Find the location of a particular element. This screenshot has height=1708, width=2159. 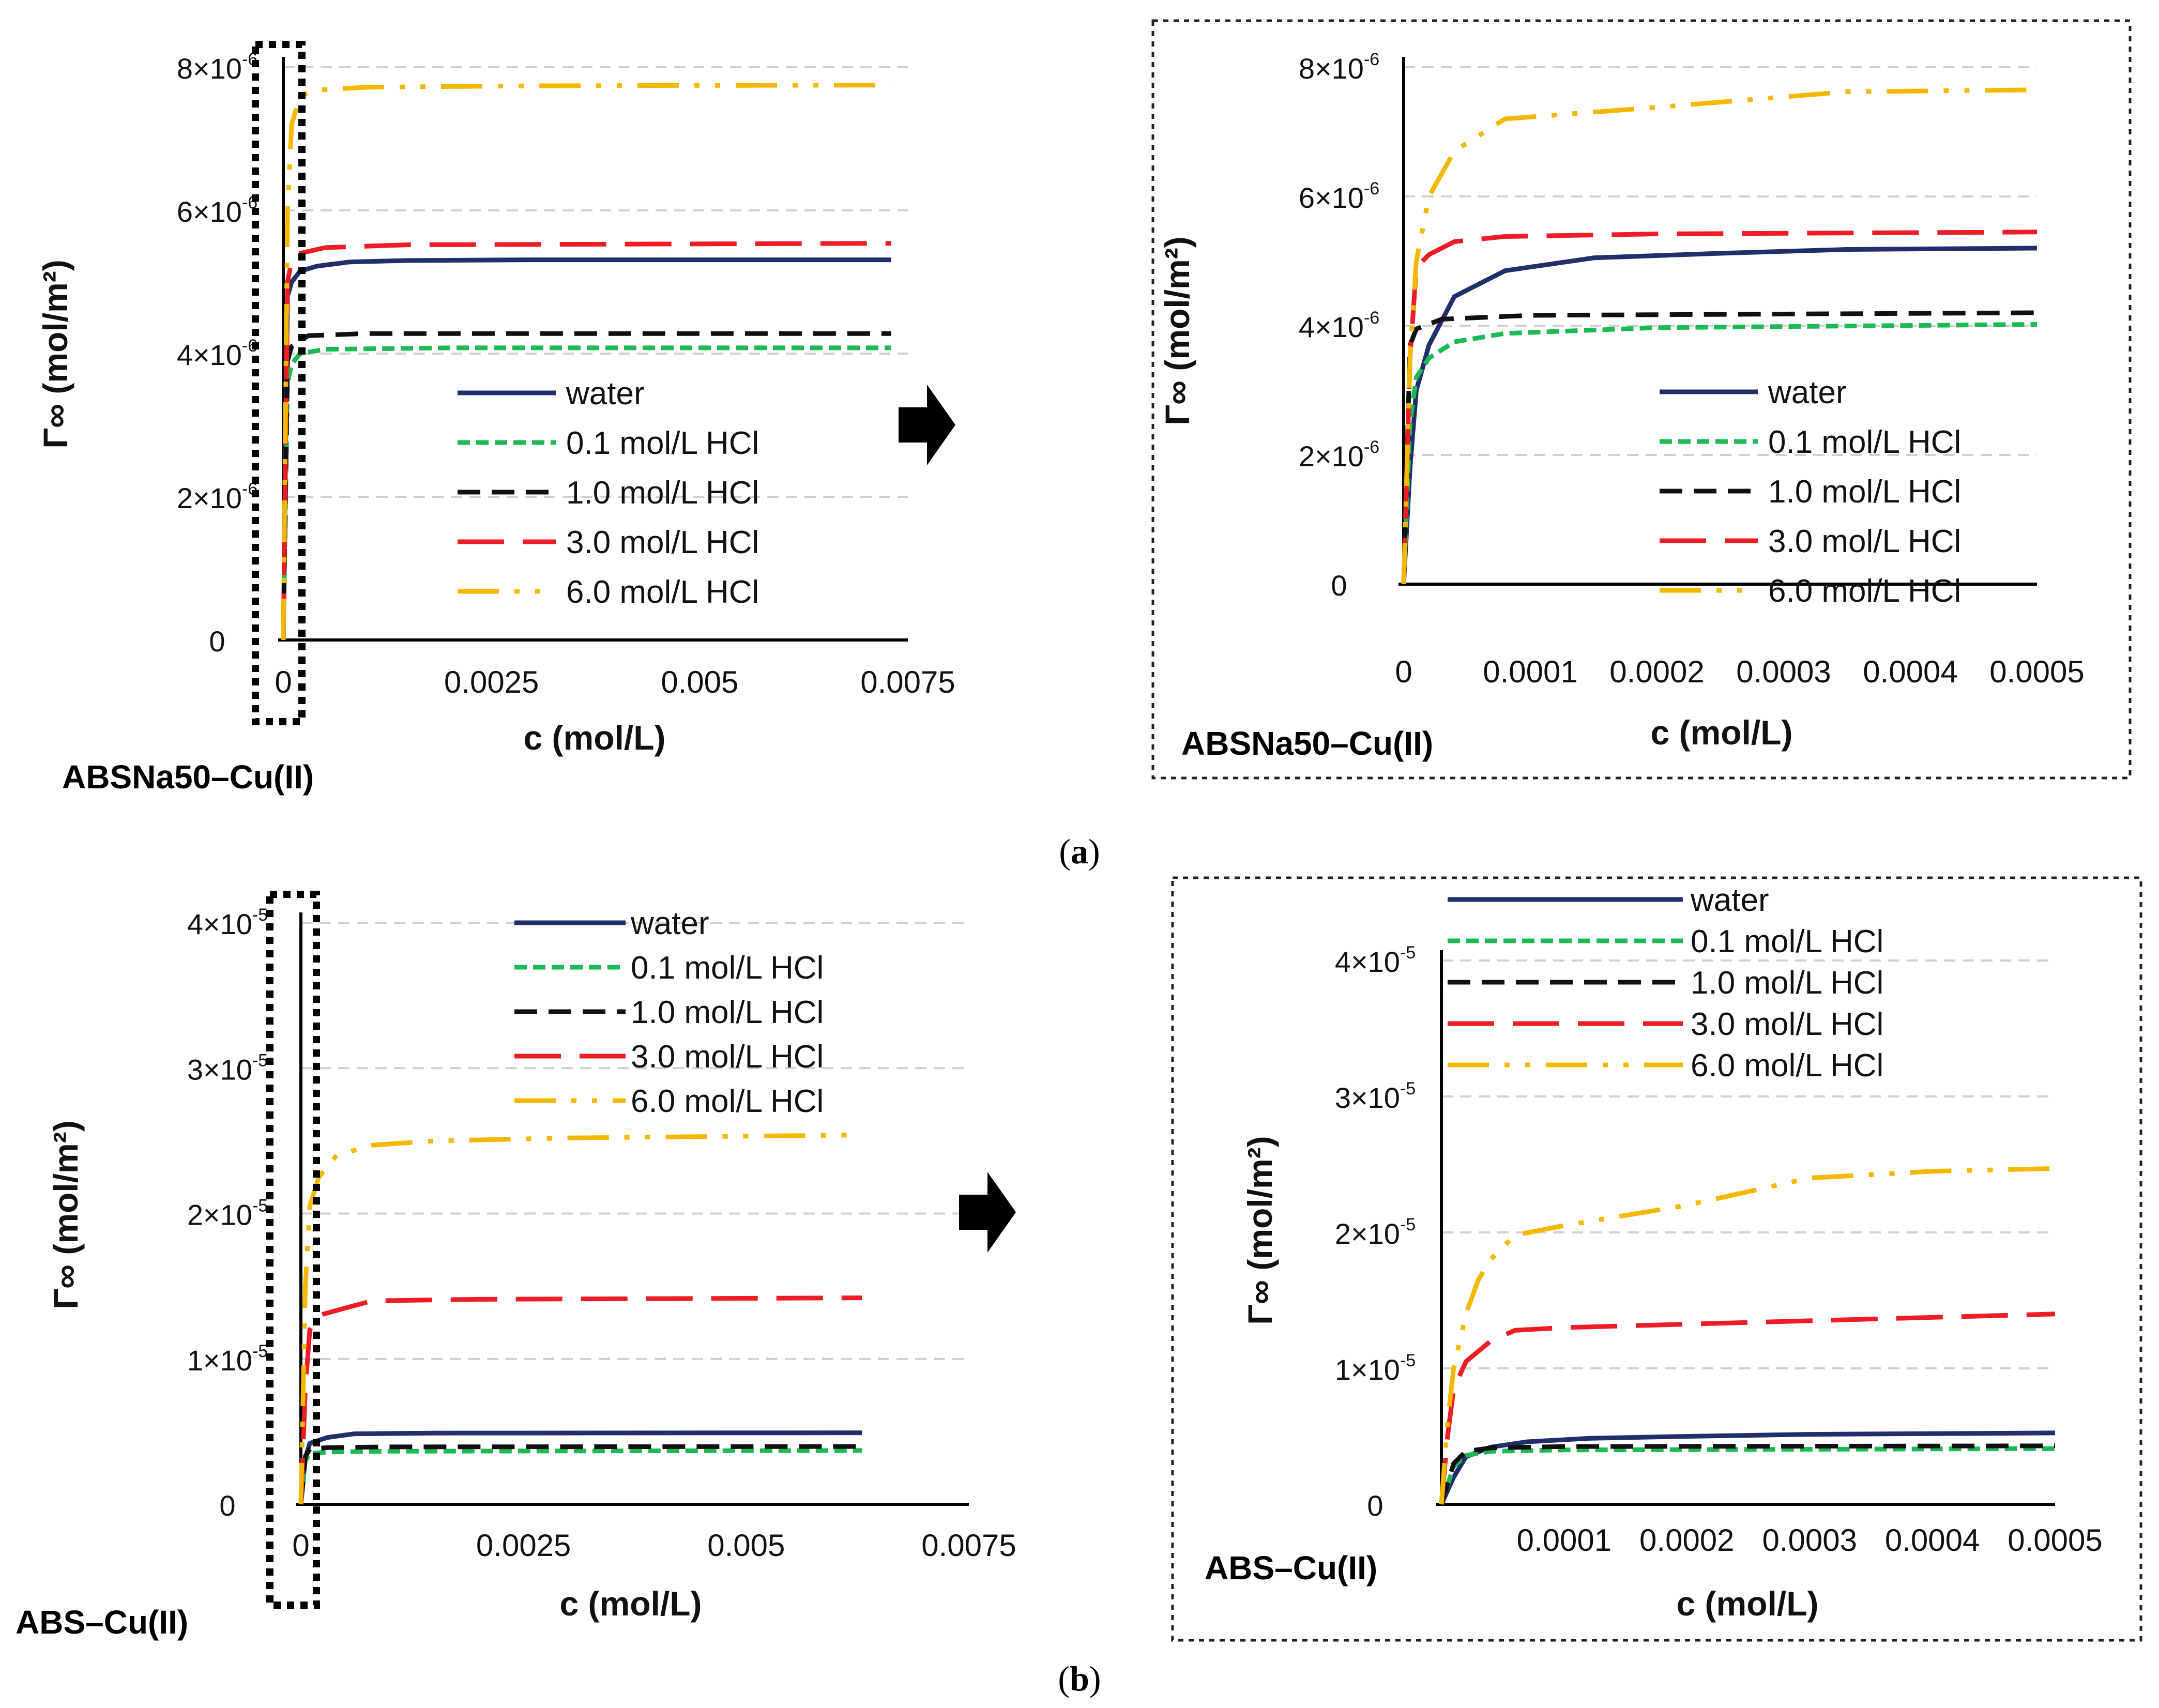

x-tick-label: 0.0001 is located at coordinates (1530, 671).